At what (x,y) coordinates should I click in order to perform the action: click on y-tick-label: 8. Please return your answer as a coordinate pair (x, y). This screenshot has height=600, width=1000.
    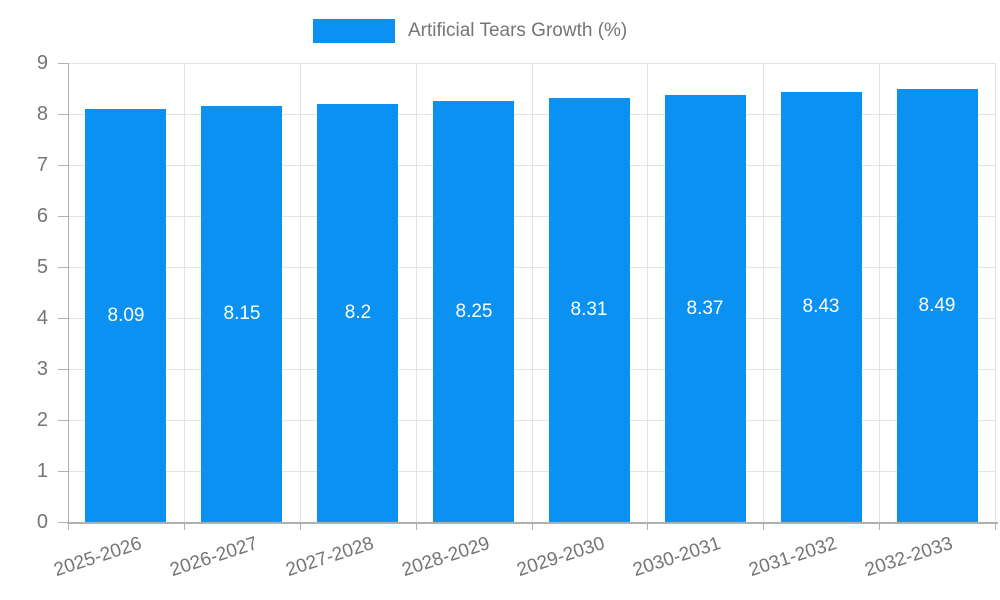
    Looking at the image, I should click on (42, 114).